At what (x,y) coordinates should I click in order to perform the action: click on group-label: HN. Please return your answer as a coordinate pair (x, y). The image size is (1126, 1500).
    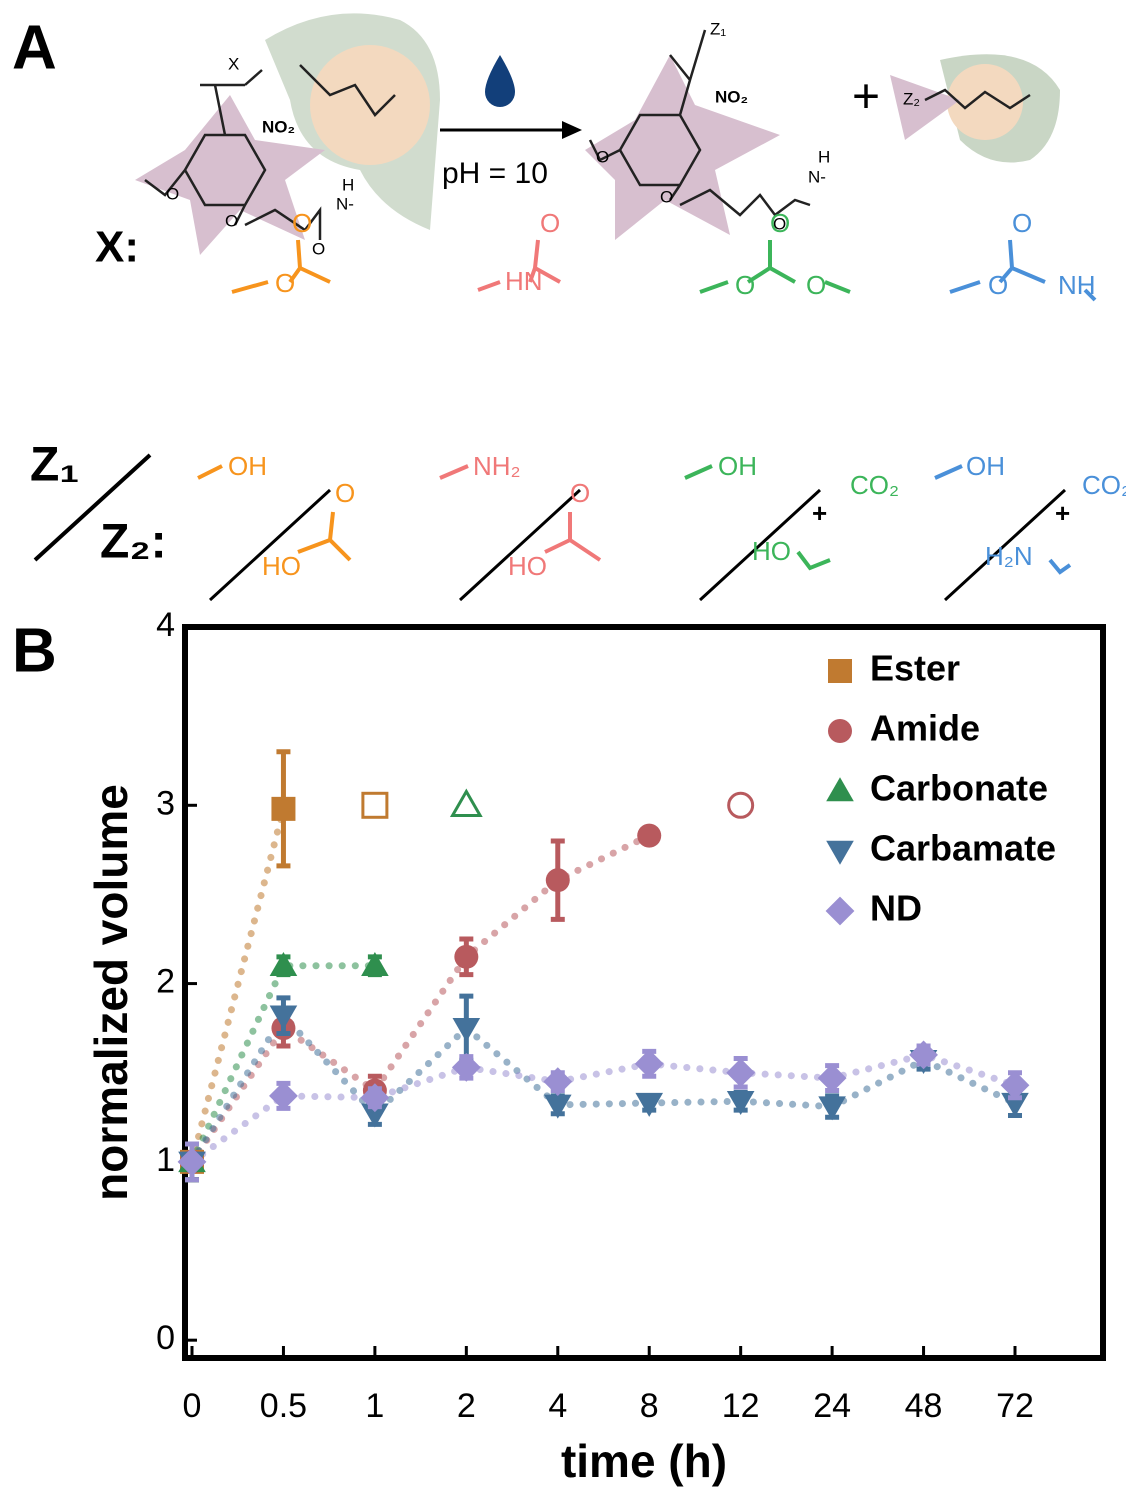
    Looking at the image, I should click on (524, 281).